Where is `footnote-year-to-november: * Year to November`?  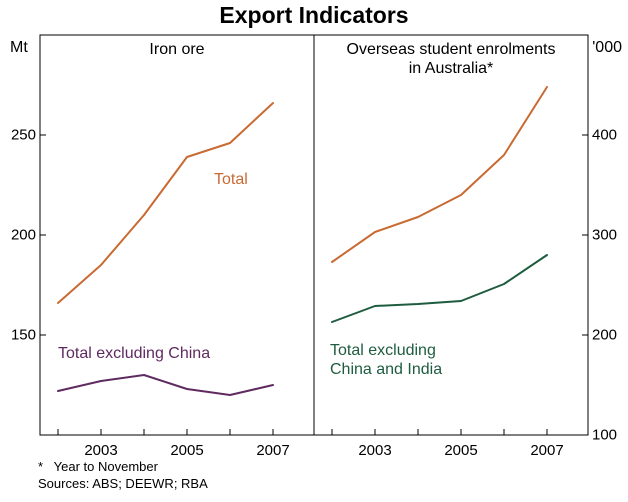
footnote-year-to-november: * Year to November is located at coordinates (98, 466).